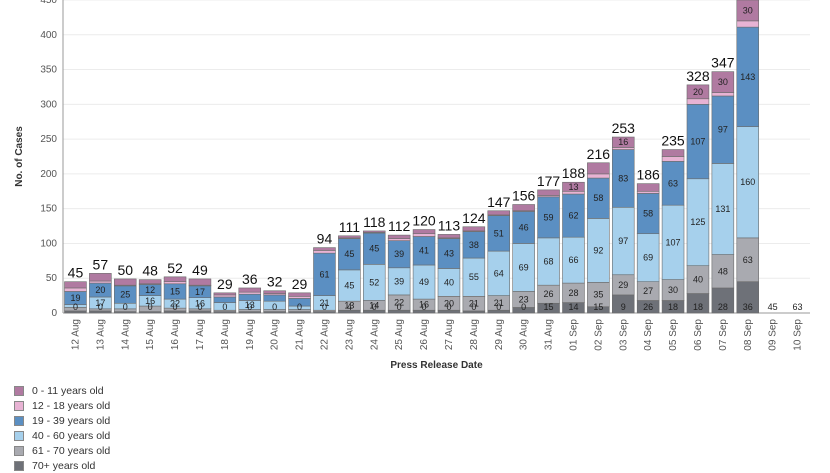  Describe the element at coordinates (747, 182) in the screenshot. I see `segment-value-label: 160` at that location.